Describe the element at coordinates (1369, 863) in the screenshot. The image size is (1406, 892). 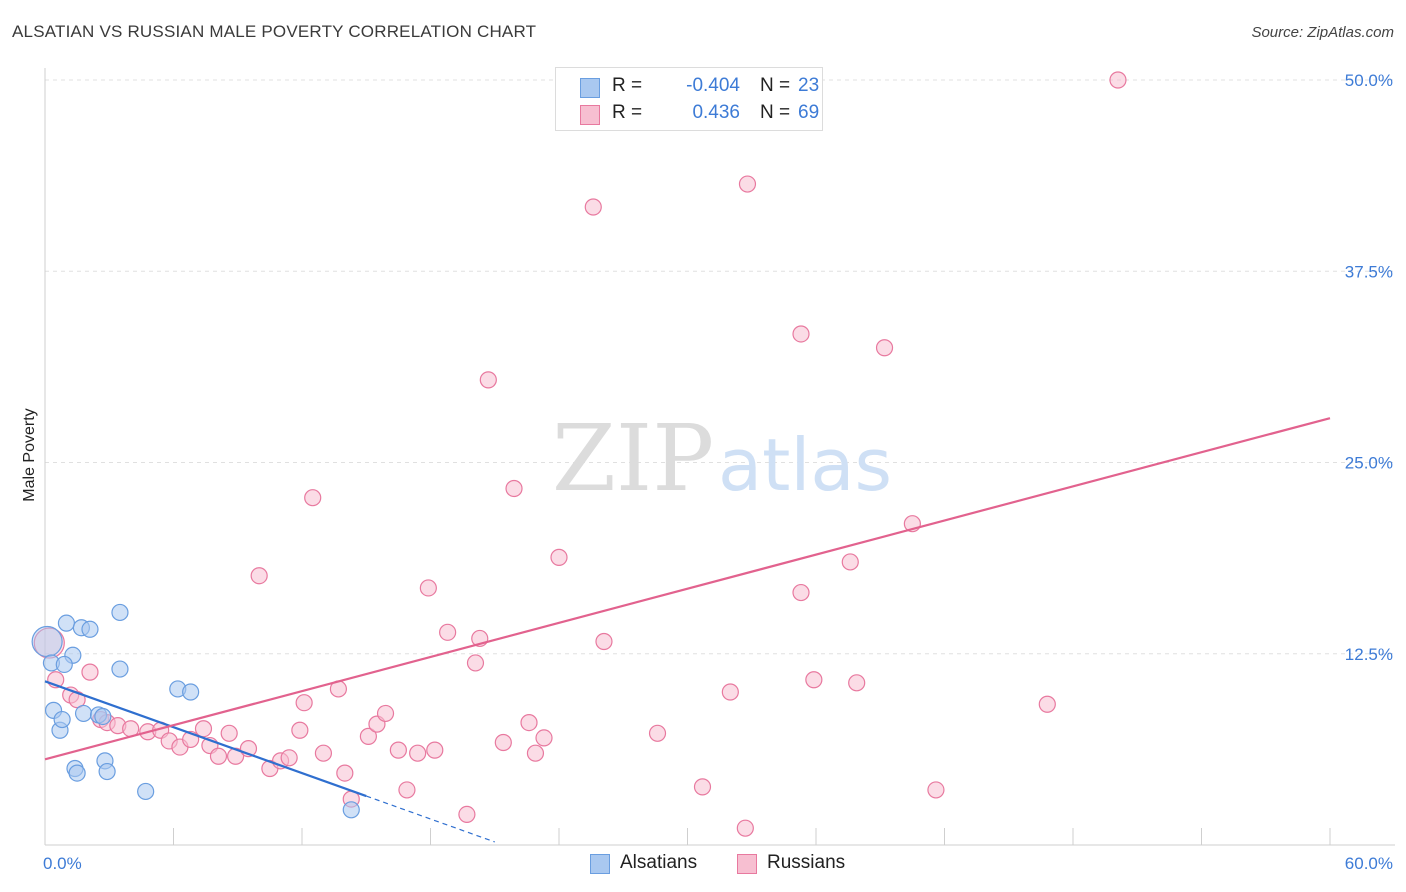
I see `x-tick-label: 60.0%` at that location.